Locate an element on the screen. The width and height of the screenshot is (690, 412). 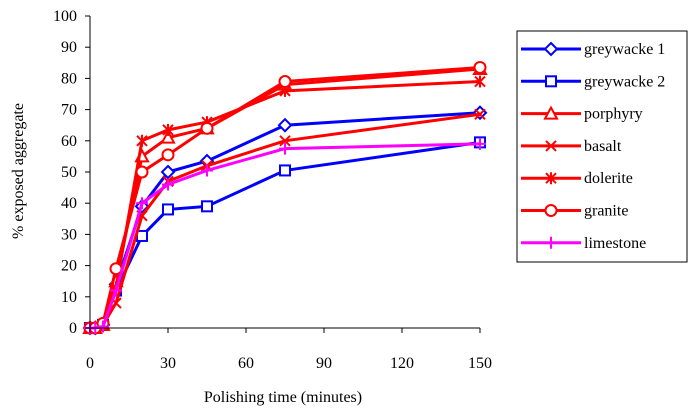
x-tick-label: 90 is located at coordinates (324, 363).